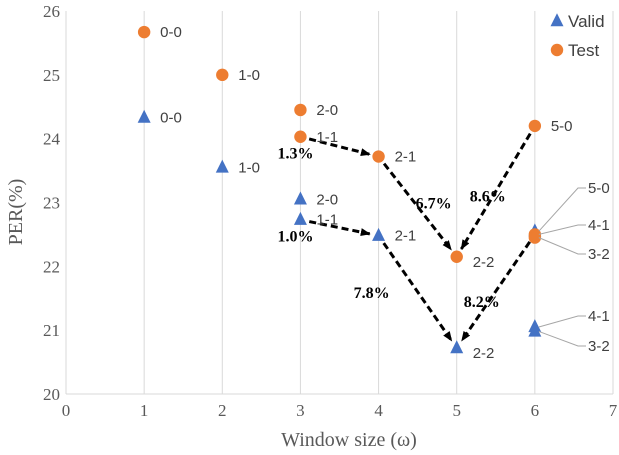 The image size is (619, 455). What do you see at coordinates (613, 410) in the screenshot?
I see `x-tick-label: 7` at bounding box center [613, 410].